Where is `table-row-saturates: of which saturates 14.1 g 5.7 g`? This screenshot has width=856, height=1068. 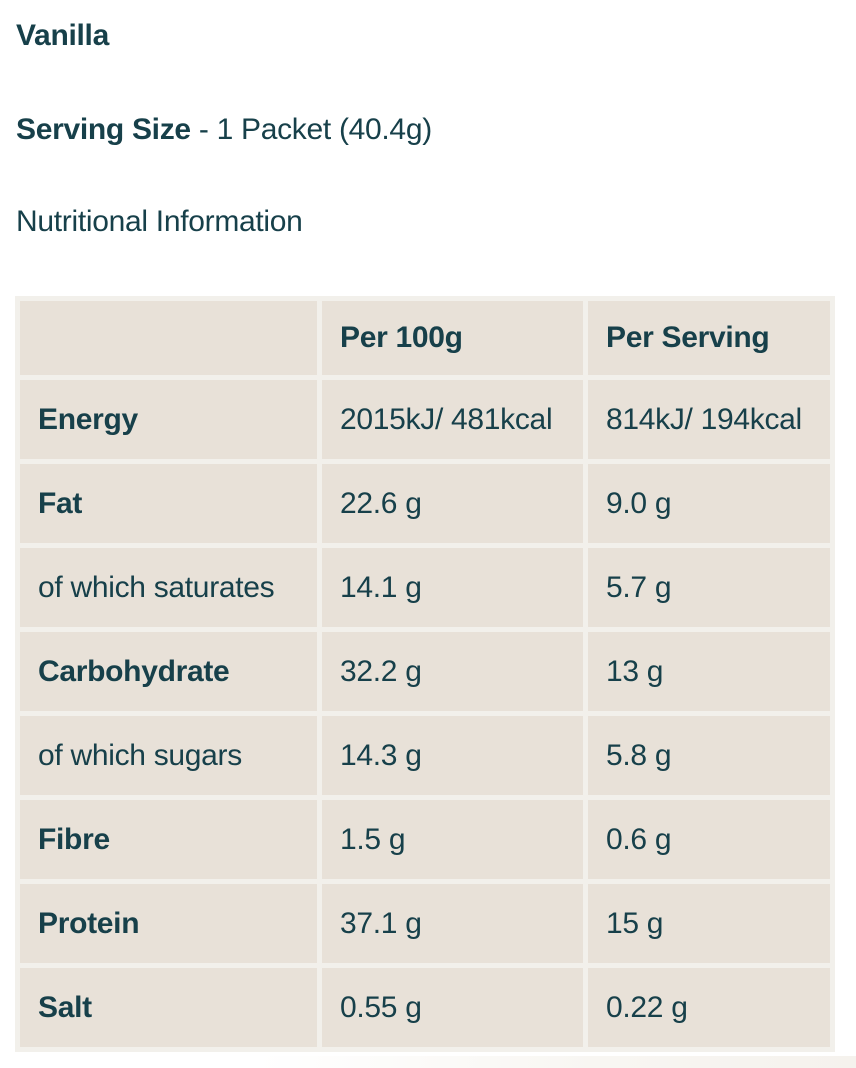 table-row-saturates: of which saturates 14.1 g 5.7 g is located at coordinates (425, 587).